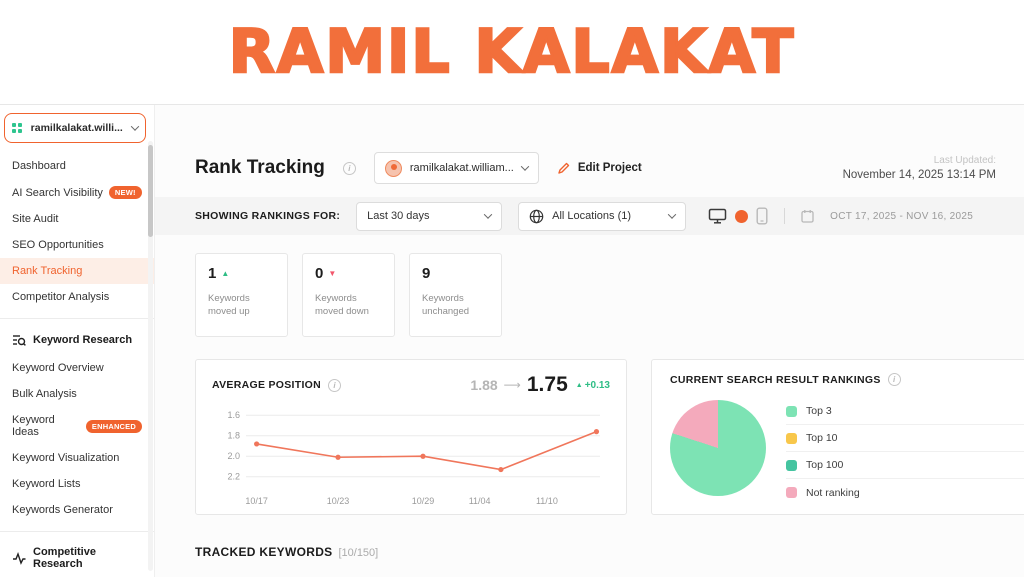  I want to click on stat-card-moved-down: 0 ▼ Keywords moved down, so click(348, 295).